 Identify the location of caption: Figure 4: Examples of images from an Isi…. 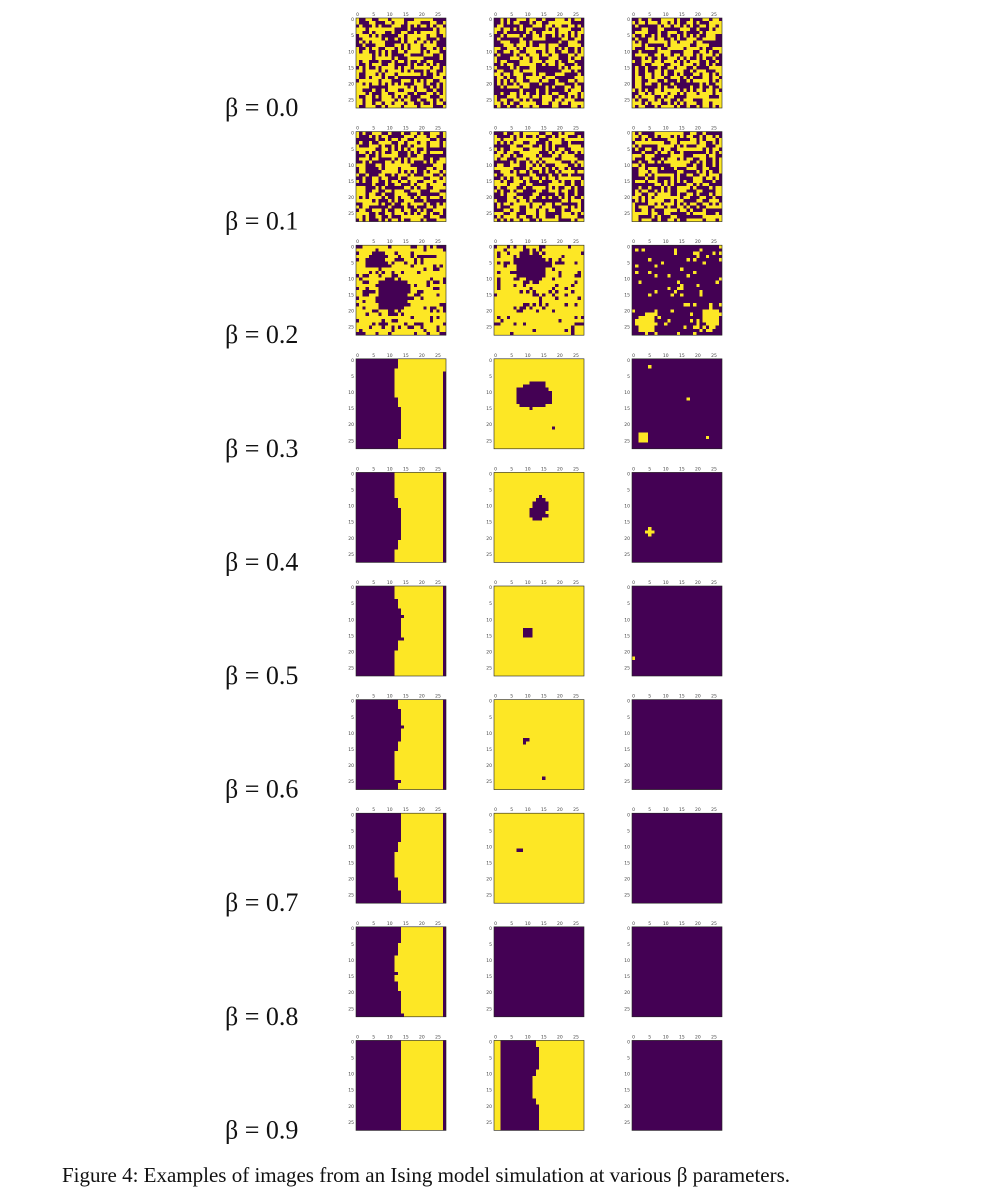
(426, 1175).